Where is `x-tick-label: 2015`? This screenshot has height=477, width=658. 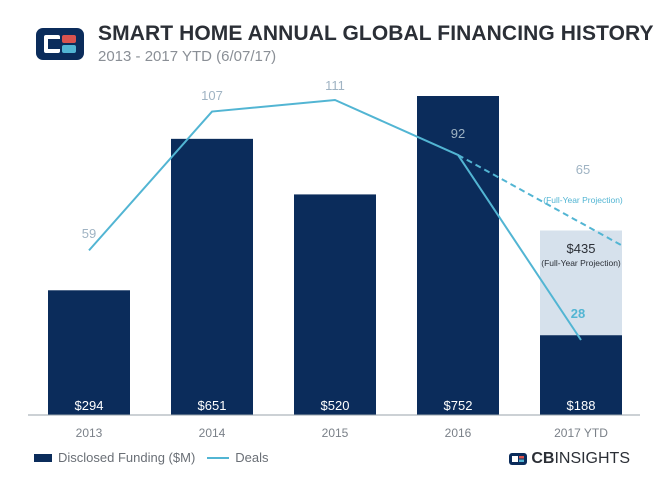 x-tick-label: 2015 is located at coordinates (335, 433).